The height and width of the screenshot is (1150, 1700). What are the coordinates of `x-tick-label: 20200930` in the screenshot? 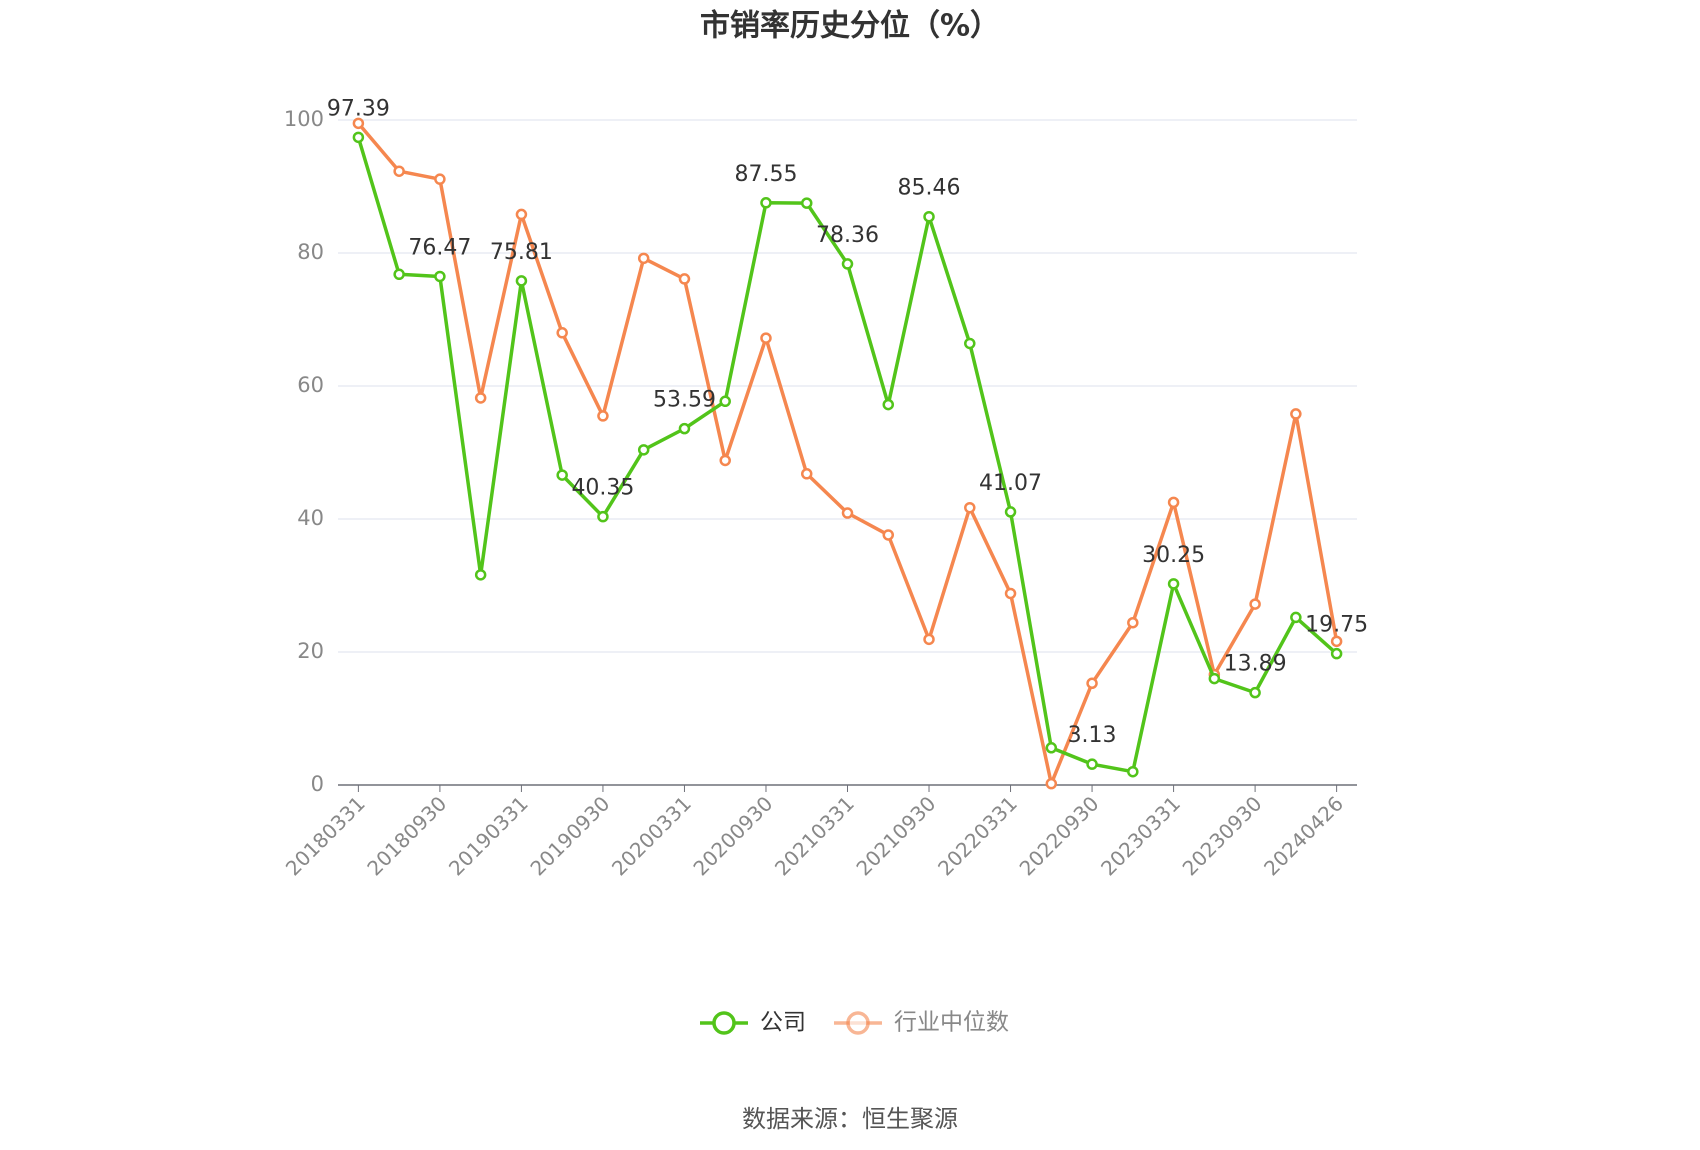 It's located at (732, 835).